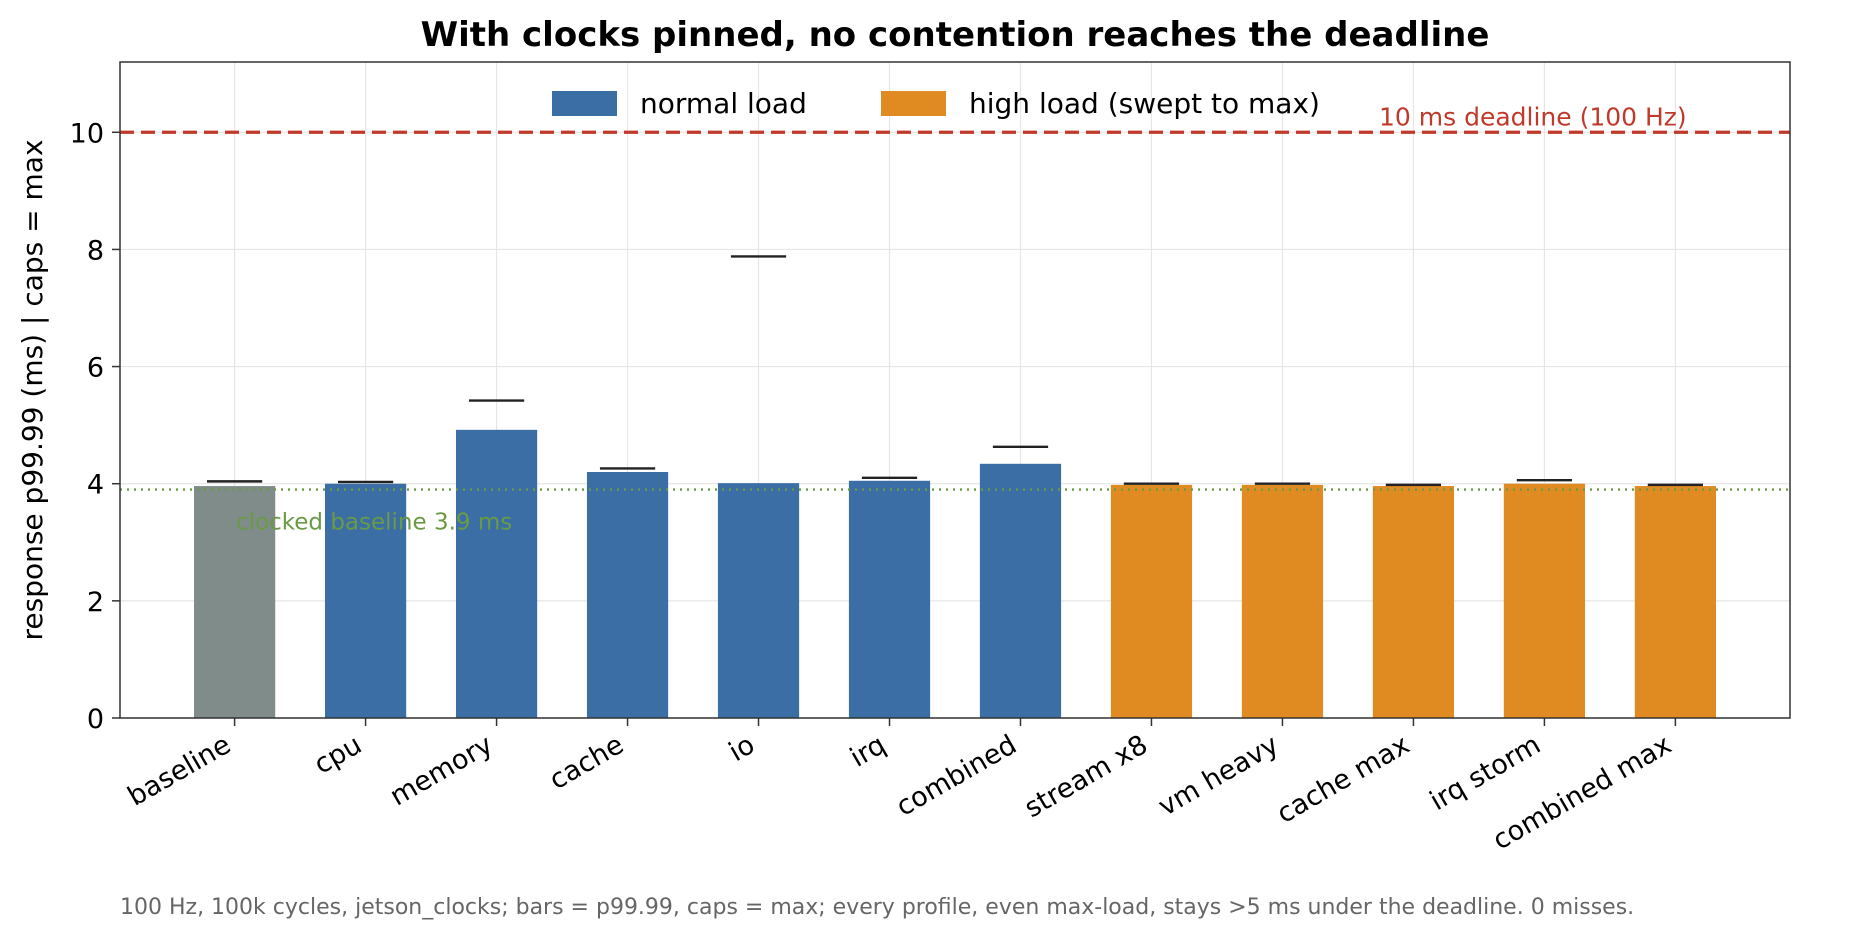  Describe the element at coordinates (723, 103) in the screenshot. I see `legend-label-normal: normal load` at that location.